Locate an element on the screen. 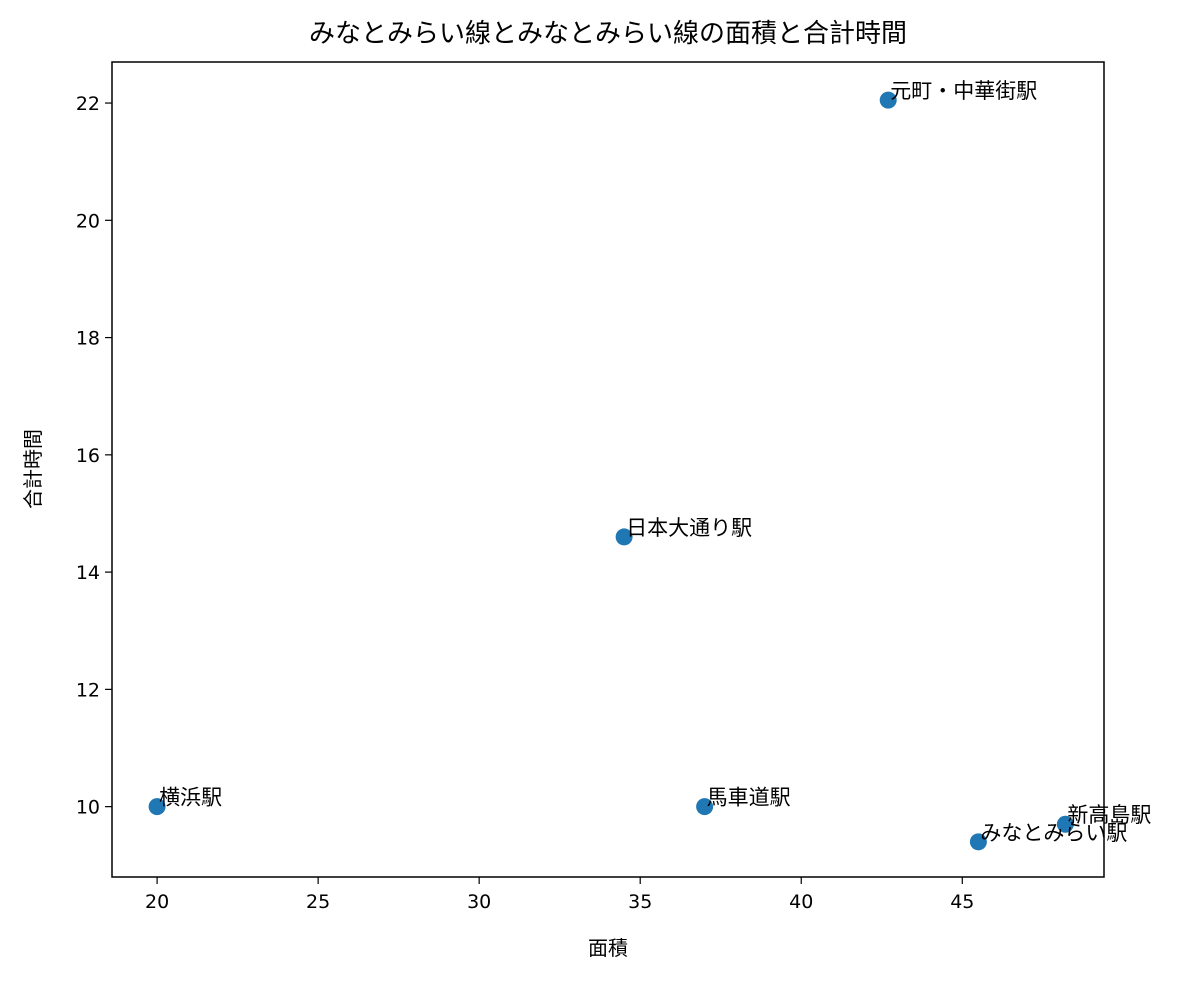  y-axis-label: 合計時間 is located at coordinates (33, 469).